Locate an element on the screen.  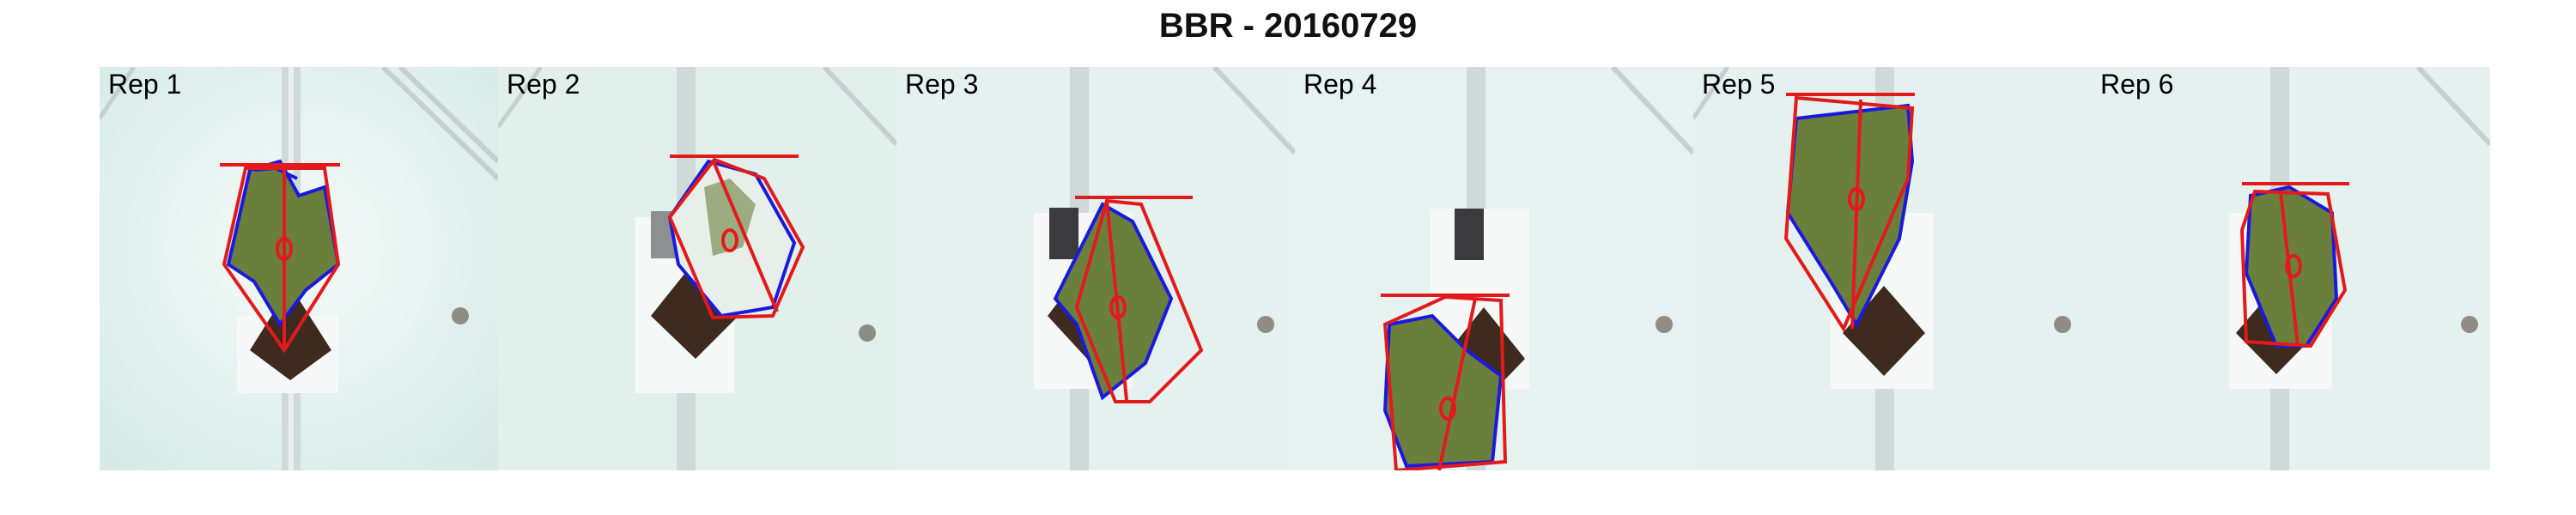
rep-label: Rep 2 is located at coordinates (543, 84).